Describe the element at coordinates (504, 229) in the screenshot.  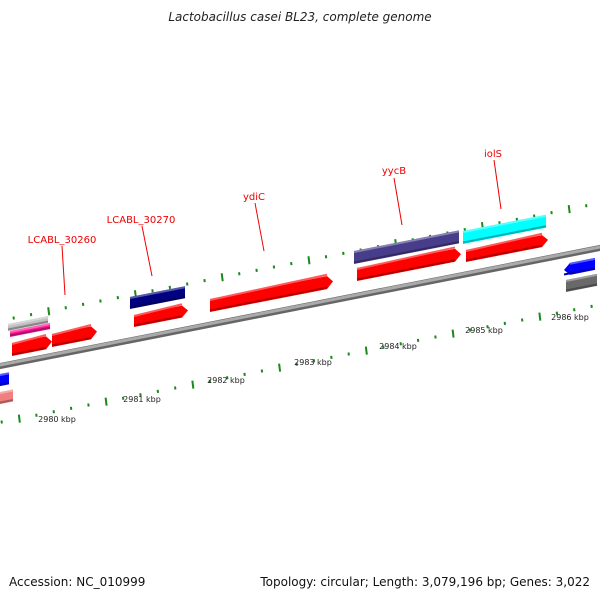
I see `feature-iolS` at that location.